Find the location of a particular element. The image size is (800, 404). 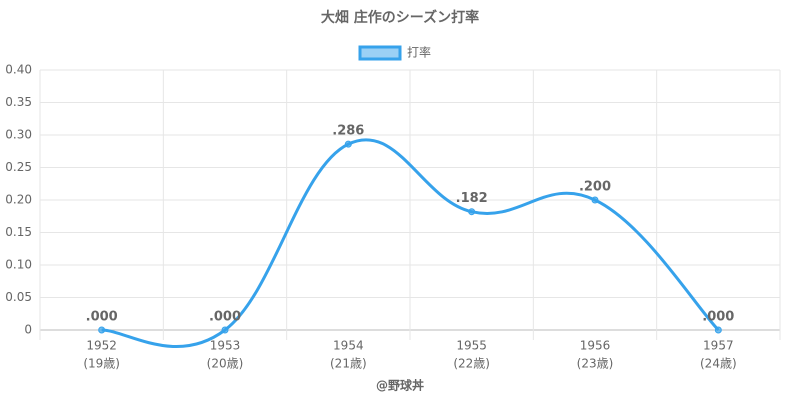

data-label: .286 is located at coordinates (348, 131).